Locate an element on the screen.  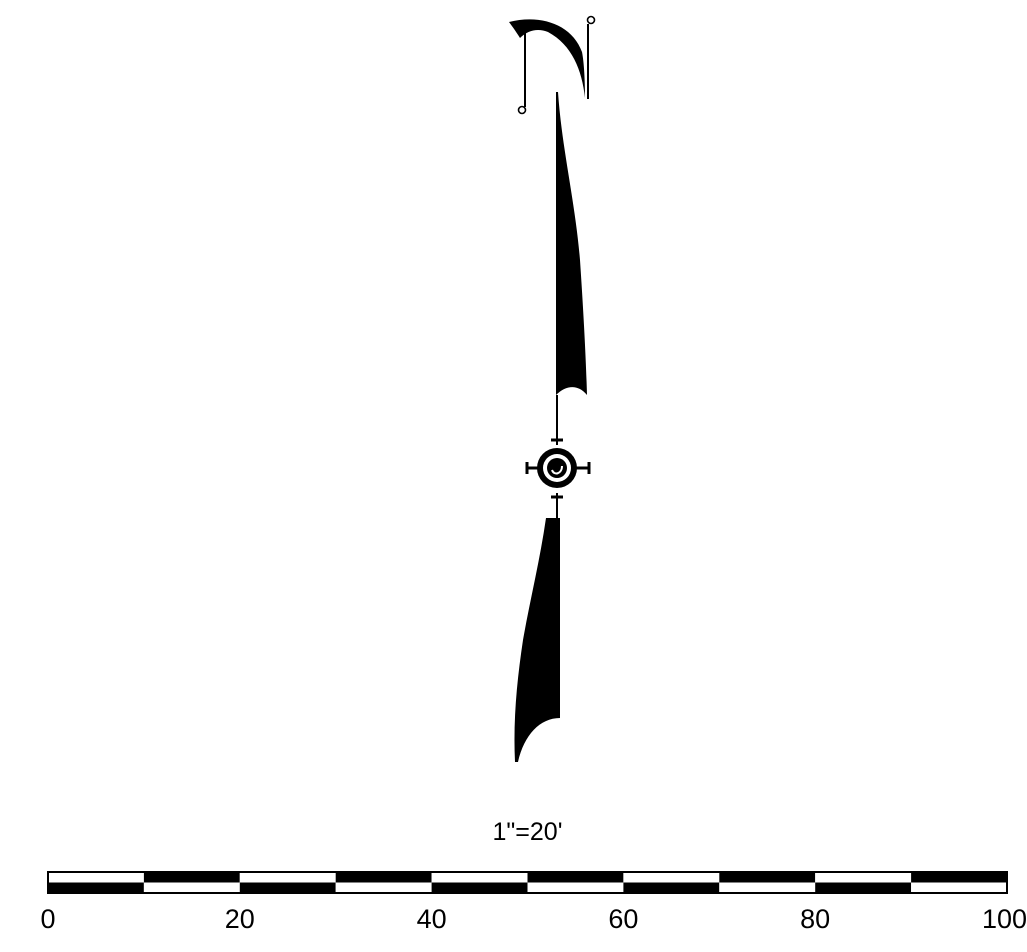
north-letter-icon is located at coordinates (552, 65).